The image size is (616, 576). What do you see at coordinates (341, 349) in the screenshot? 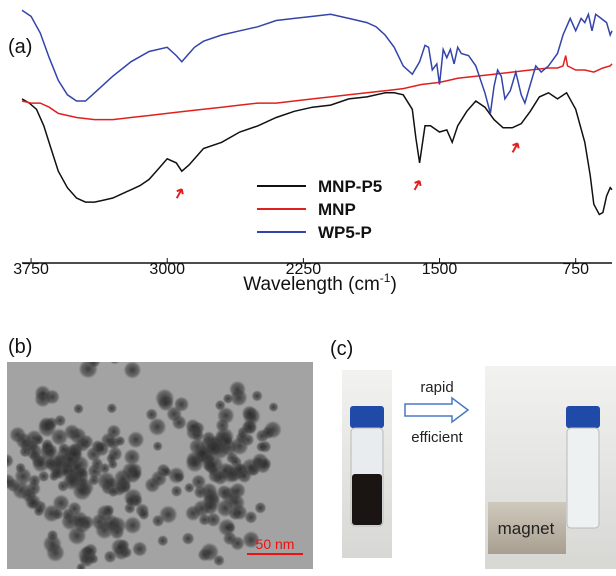
I see `panel-label-c: (c)` at bounding box center [341, 349].